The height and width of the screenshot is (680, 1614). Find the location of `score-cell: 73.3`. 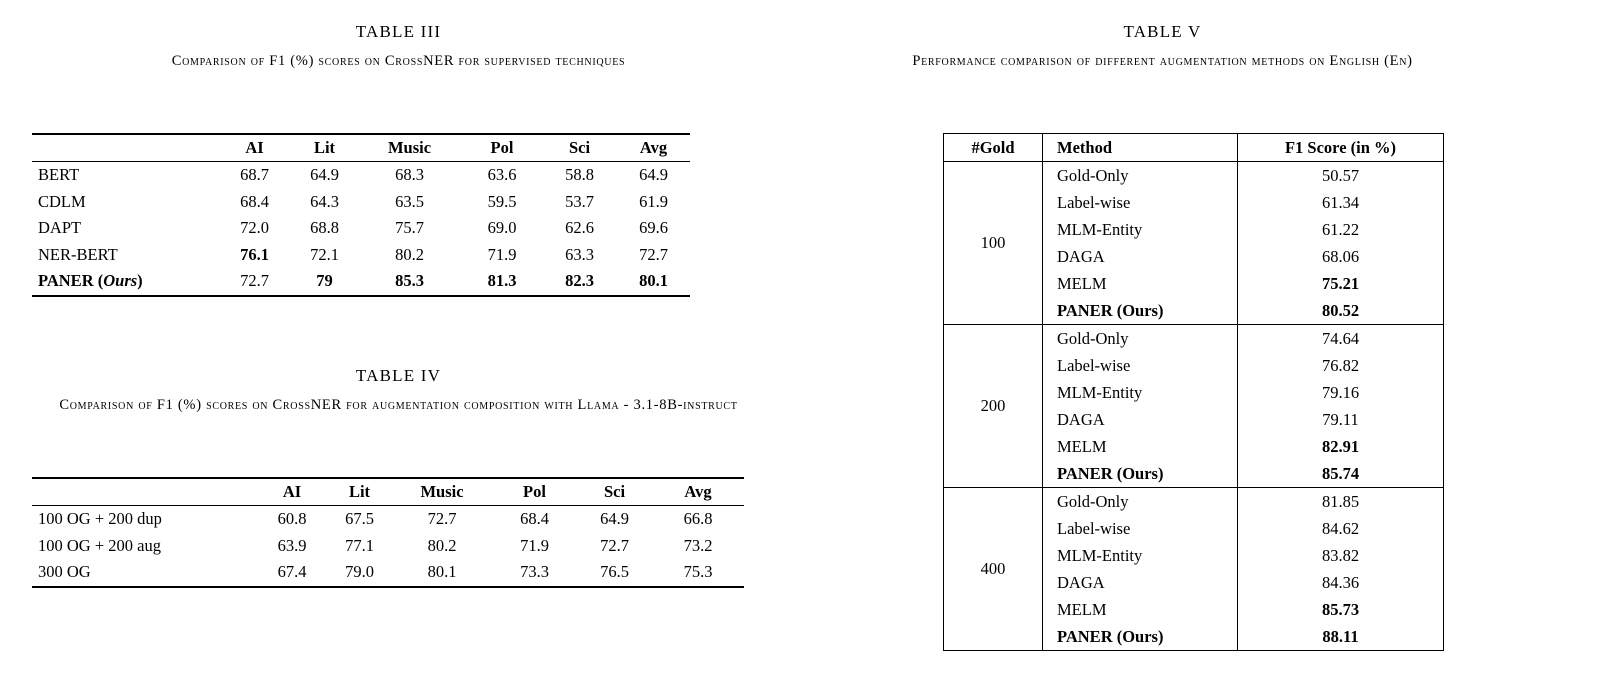

score-cell: 73.3 is located at coordinates (534, 572).